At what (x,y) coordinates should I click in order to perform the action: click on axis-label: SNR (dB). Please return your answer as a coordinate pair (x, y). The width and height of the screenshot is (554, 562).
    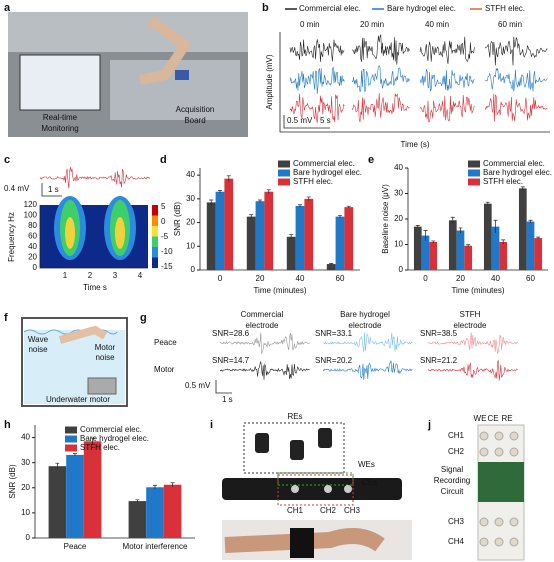
    Looking at the image, I should click on (177, 219).